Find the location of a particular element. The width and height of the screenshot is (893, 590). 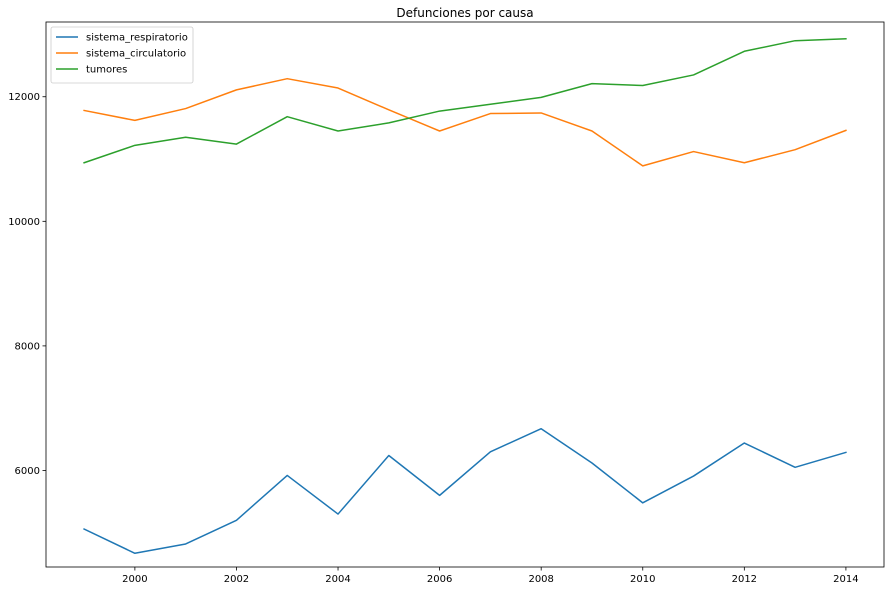

legend-label-sistema-circulatorio: sistema_circulatorio is located at coordinates (136, 54).